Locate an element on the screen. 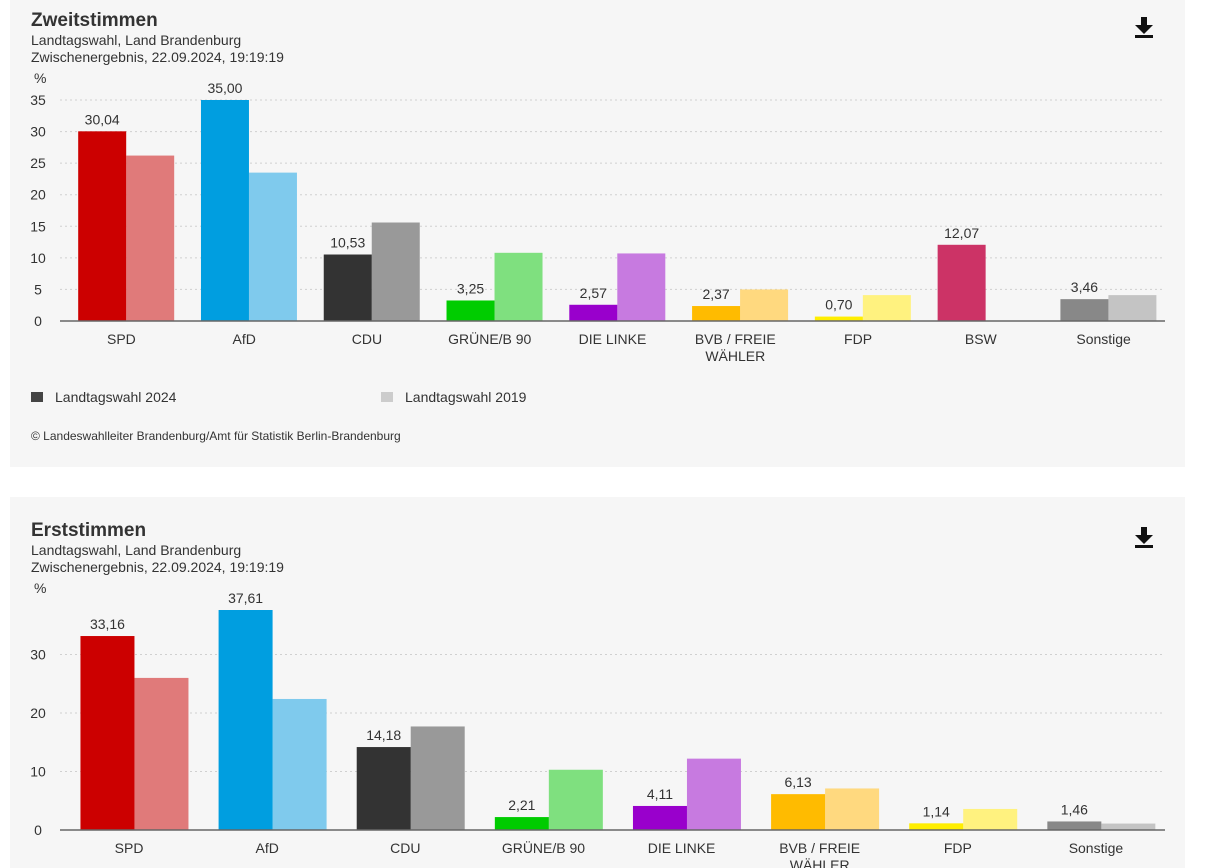 The width and height of the screenshot is (1205, 868). data-label: 30,04 is located at coordinates (102, 119).